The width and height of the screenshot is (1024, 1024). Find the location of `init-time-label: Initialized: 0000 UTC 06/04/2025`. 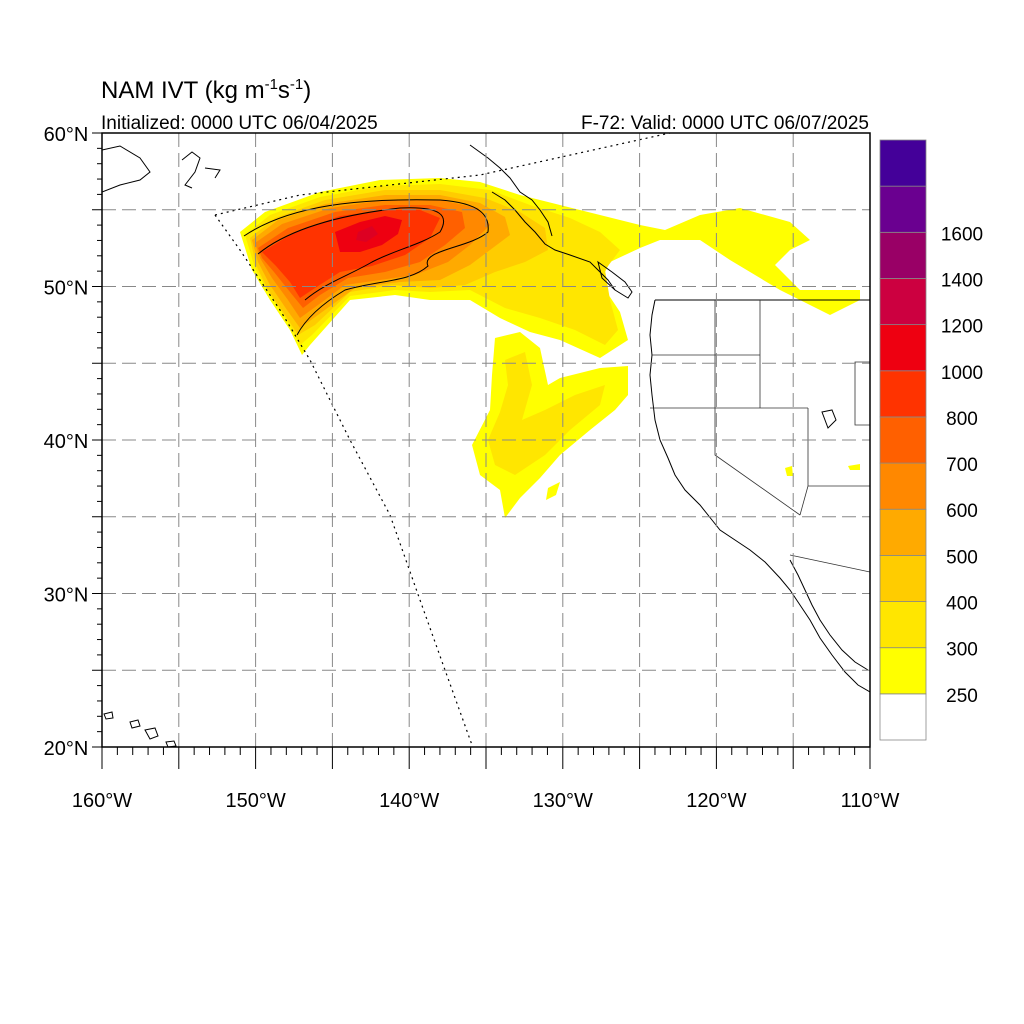

init-time-label: Initialized: 0000 UTC 06/04/2025 is located at coordinates (239, 123).